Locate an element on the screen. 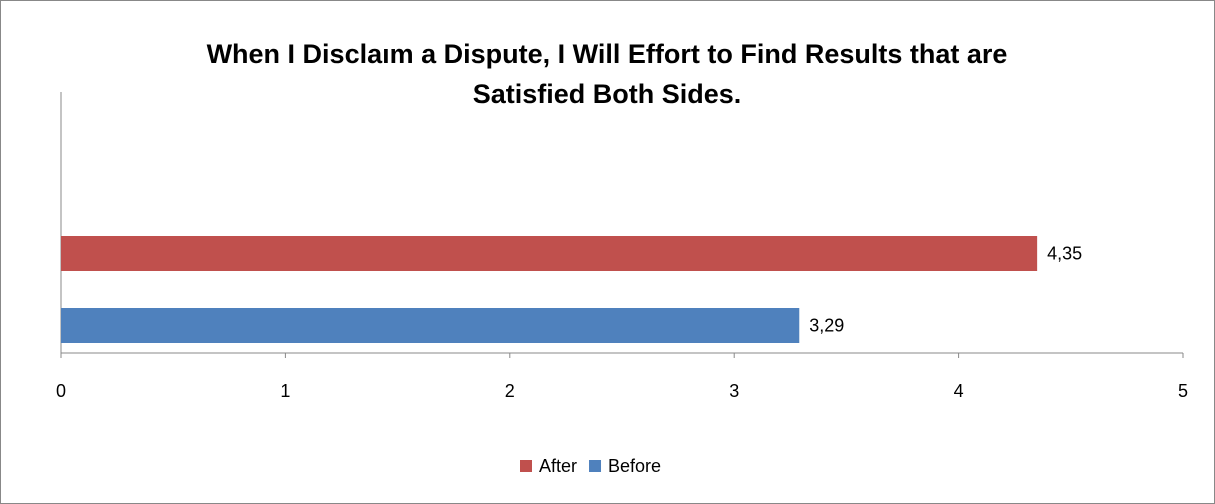  x-tick-label: 3 is located at coordinates (734, 391).